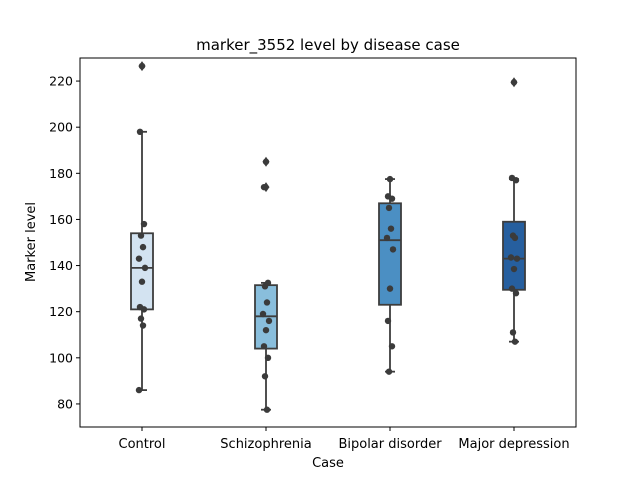 The width and height of the screenshot is (640, 484). What do you see at coordinates (61, 173) in the screenshot?
I see `y-tick-label: 180` at bounding box center [61, 173].